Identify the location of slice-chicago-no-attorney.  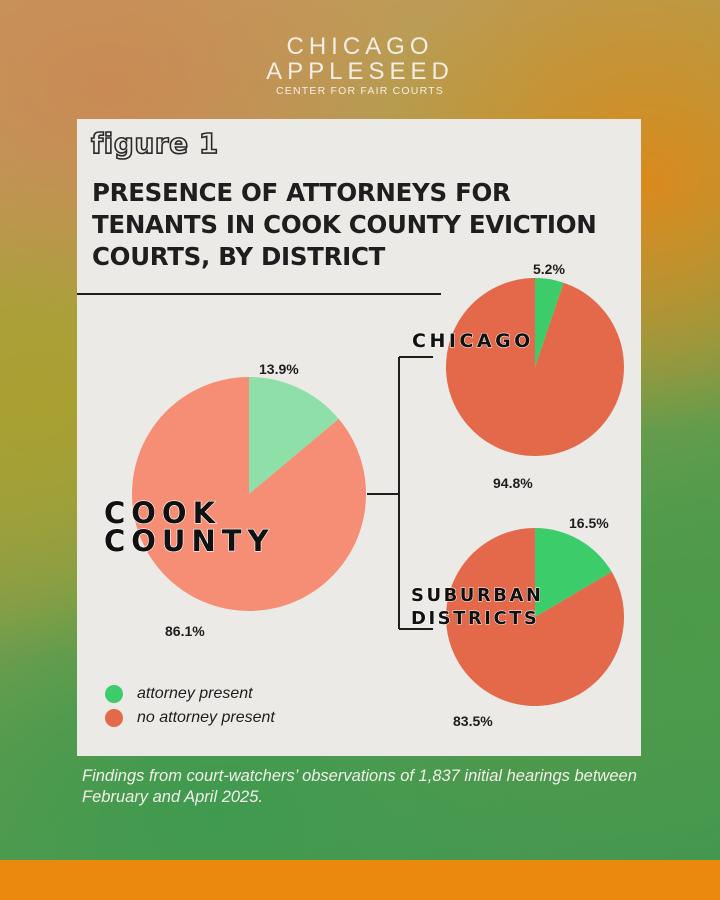
(534, 367).